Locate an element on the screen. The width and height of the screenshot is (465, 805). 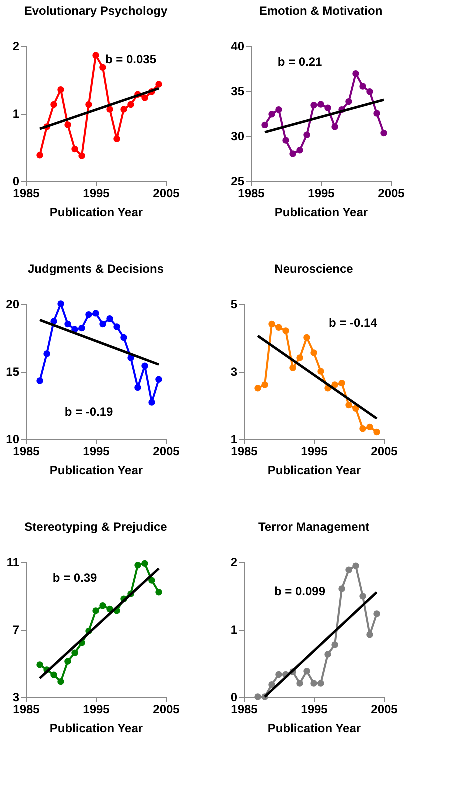
y-tick-label: 5 is located at coordinates (234, 305).